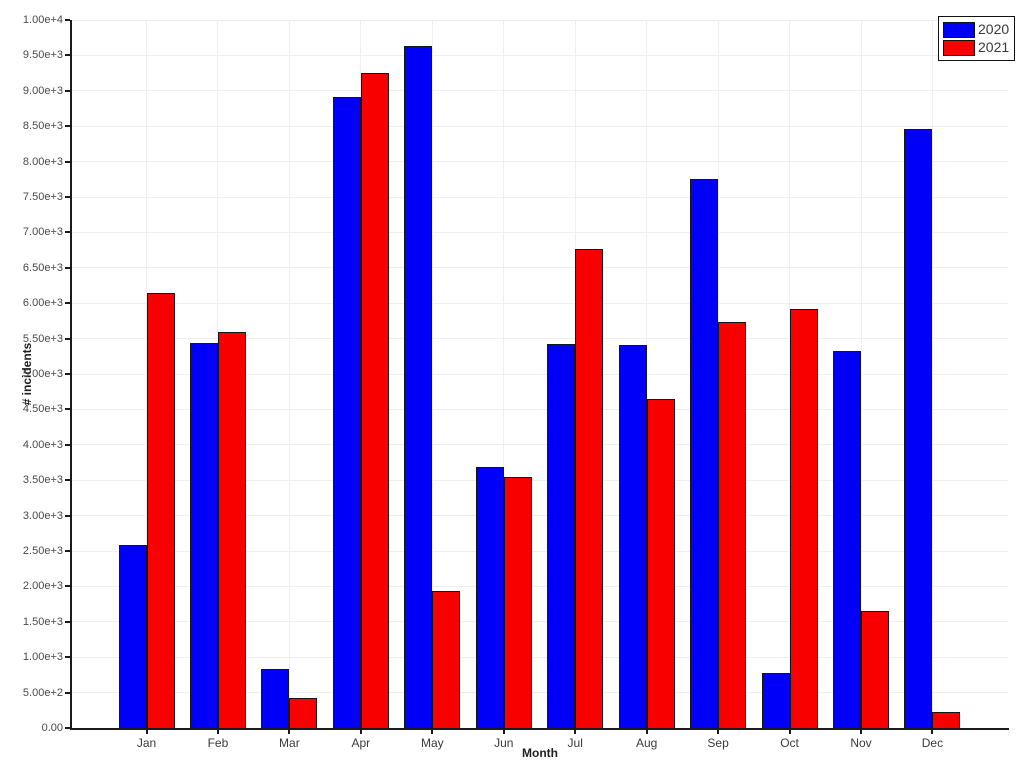 The width and height of the screenshot is (1024, 768). I want to click on bar-2021-Mar, so click(303, 712).